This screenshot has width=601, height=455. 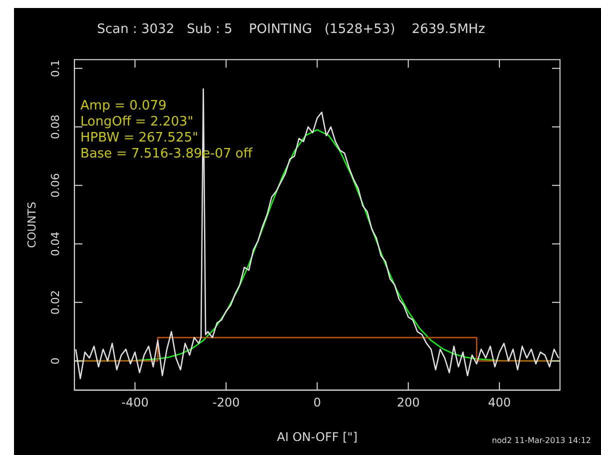 What do you see at coordinates (541, 441) in the screenshot?
I see `text: nod2 11-Mar-2013 14:12` at bounding box center [541, 441].